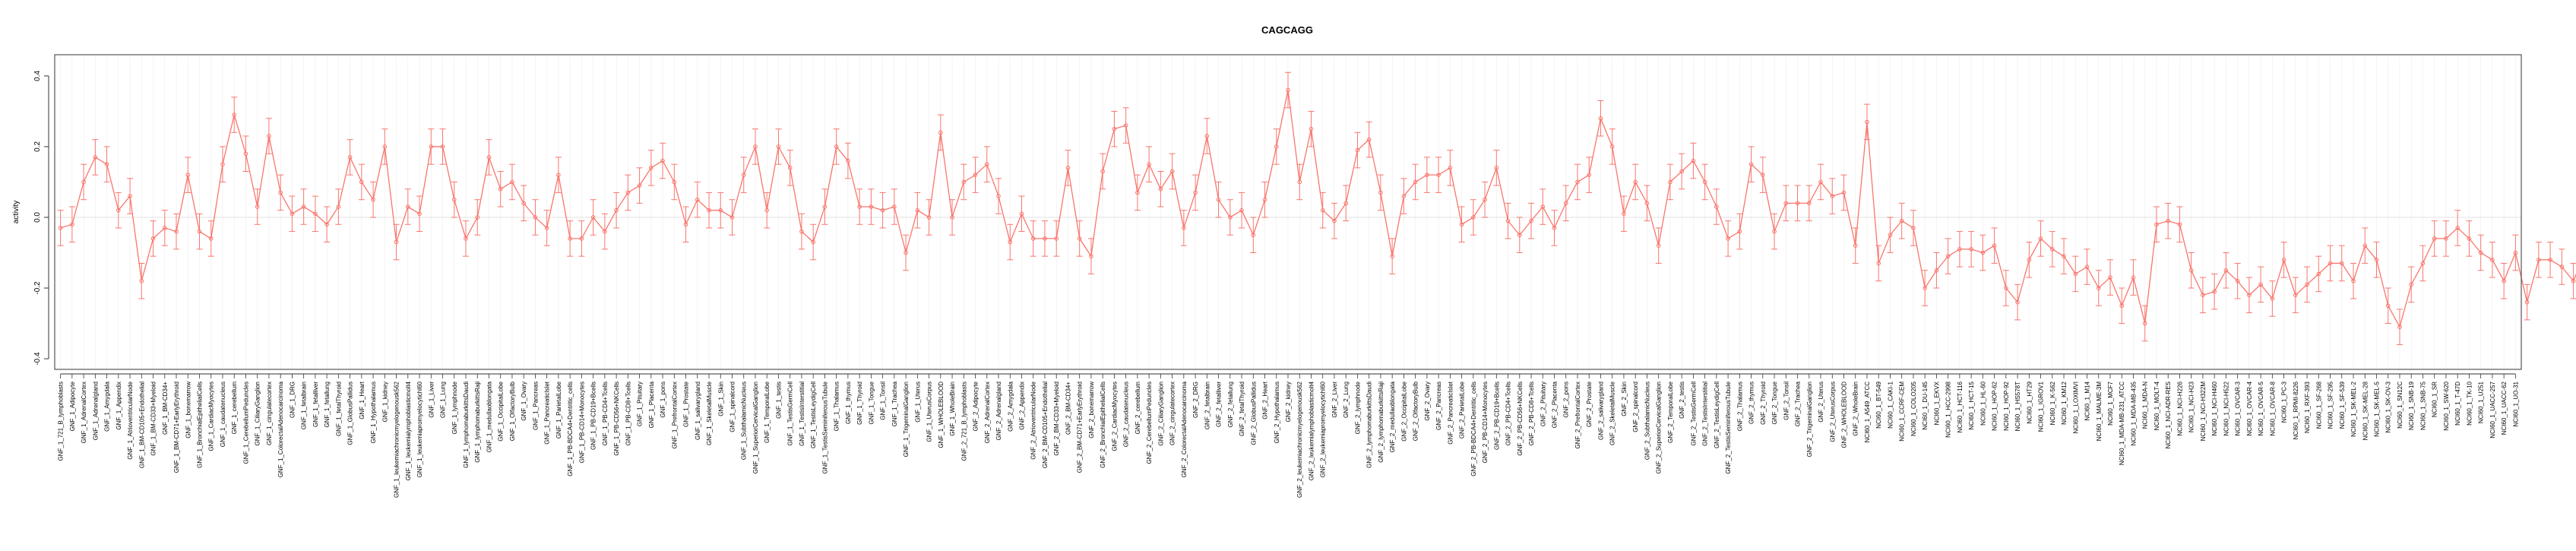 Image resolution: width=2576 pixels, height=551 pixels. I want to click on x-tick-label: GNF_1_Thyroid, so click(860, 403).